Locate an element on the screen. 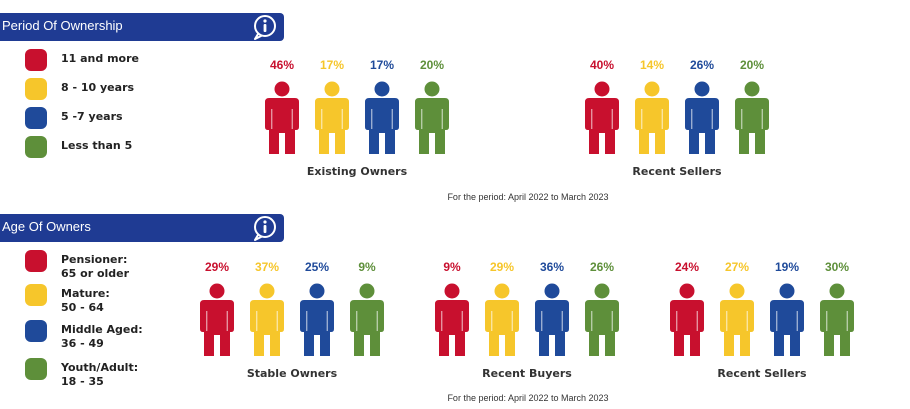 The image size is (910, 409). legend-label: 8 - 10 years is located at coordinates (98, 87).